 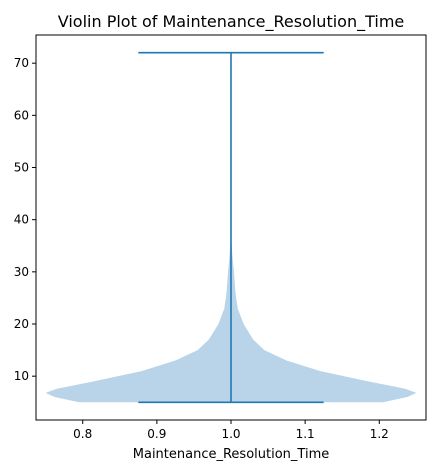 I want to click on y-tick-label: 60, so click(x=21, y=115).